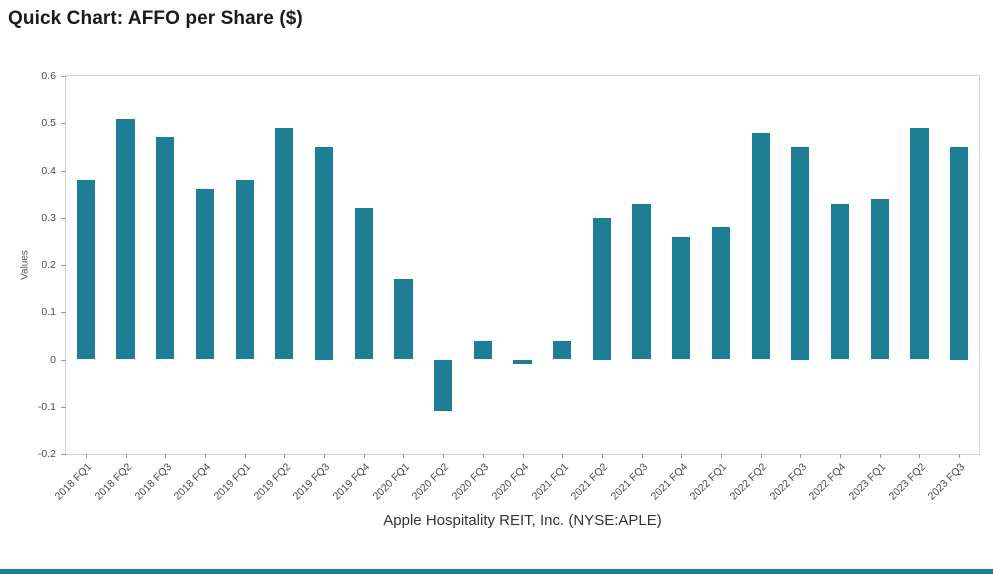 This screenshot has height=574, width=993. I want to click on x-tick-label: 2022 FQ3, so click(788, 482).